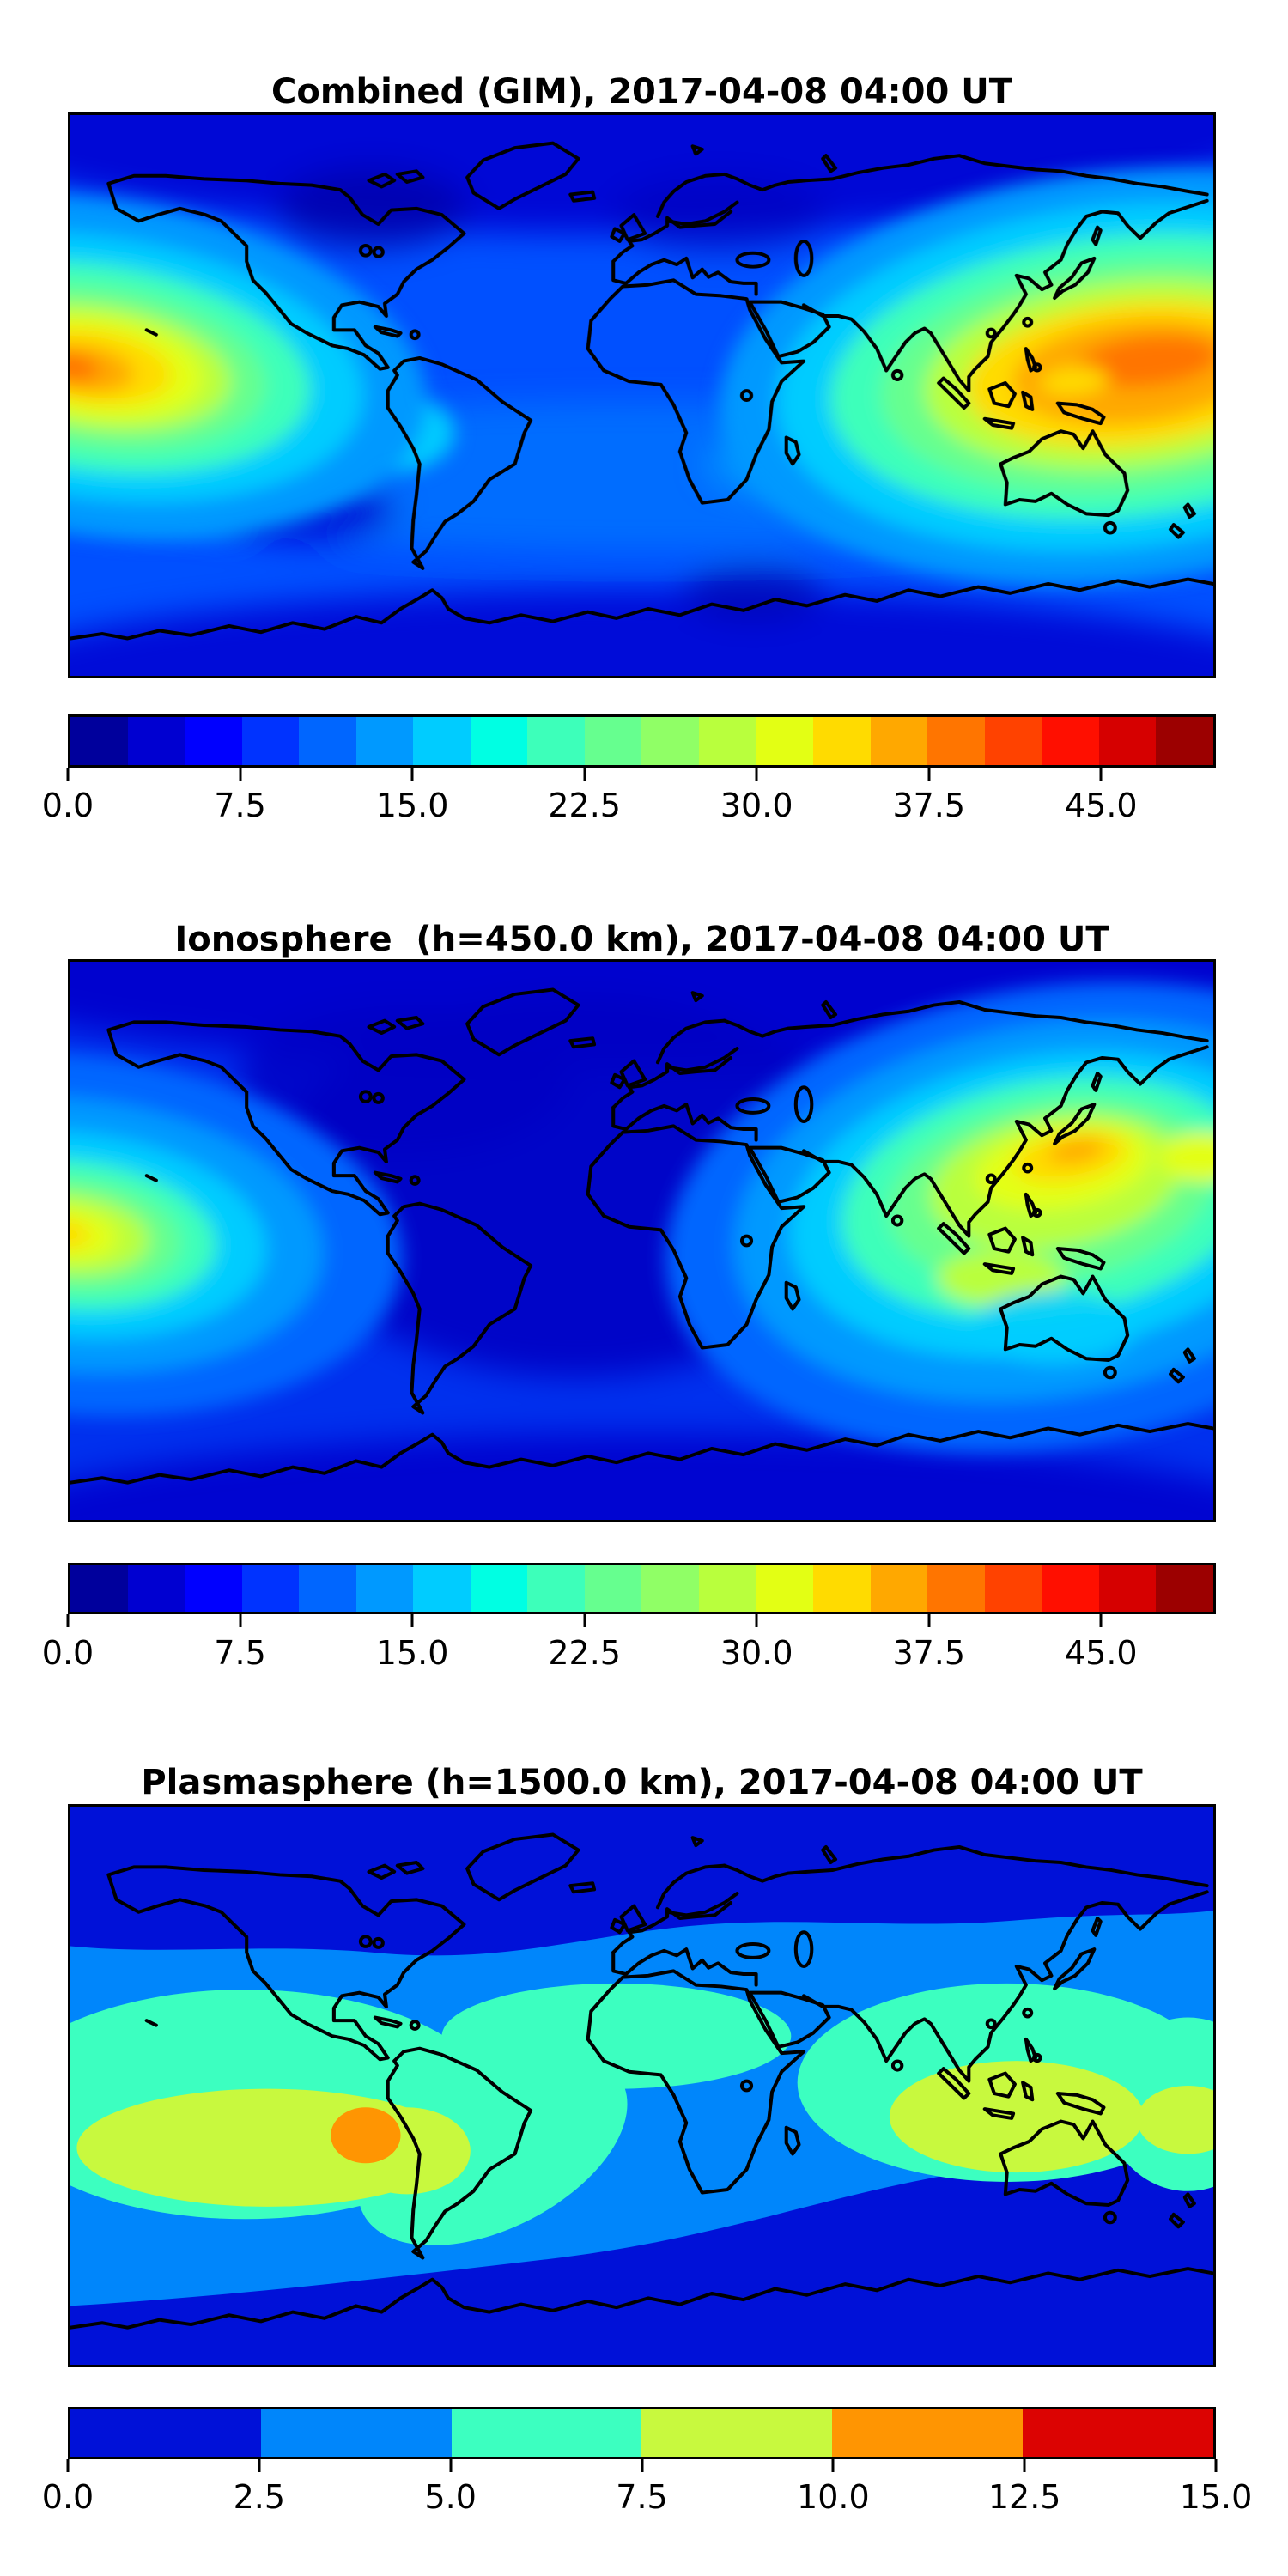 This screenshot has height=2576, width=1288. Describe the element at coordinates (834, 2497) in the screenshot. I see `colorbar-tick-label: 10.0` at that location.